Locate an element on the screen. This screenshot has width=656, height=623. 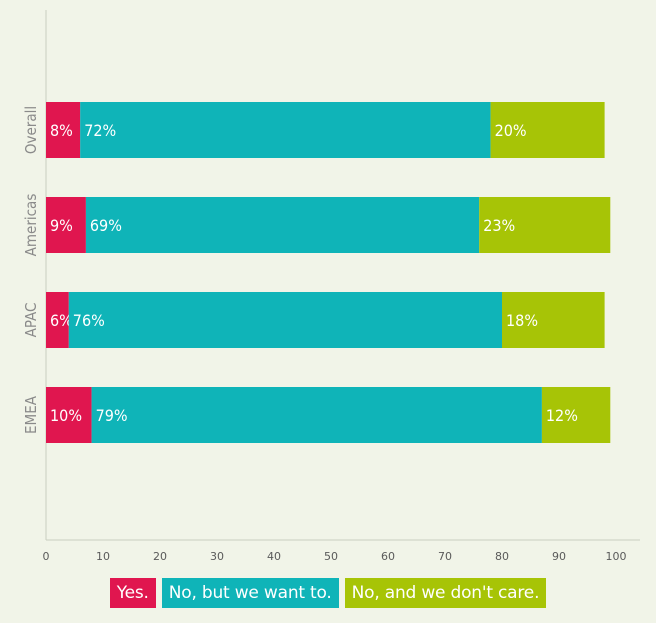
legend-item-no-dont-care: No, and we don't care. is located at coordinates (445, 593).